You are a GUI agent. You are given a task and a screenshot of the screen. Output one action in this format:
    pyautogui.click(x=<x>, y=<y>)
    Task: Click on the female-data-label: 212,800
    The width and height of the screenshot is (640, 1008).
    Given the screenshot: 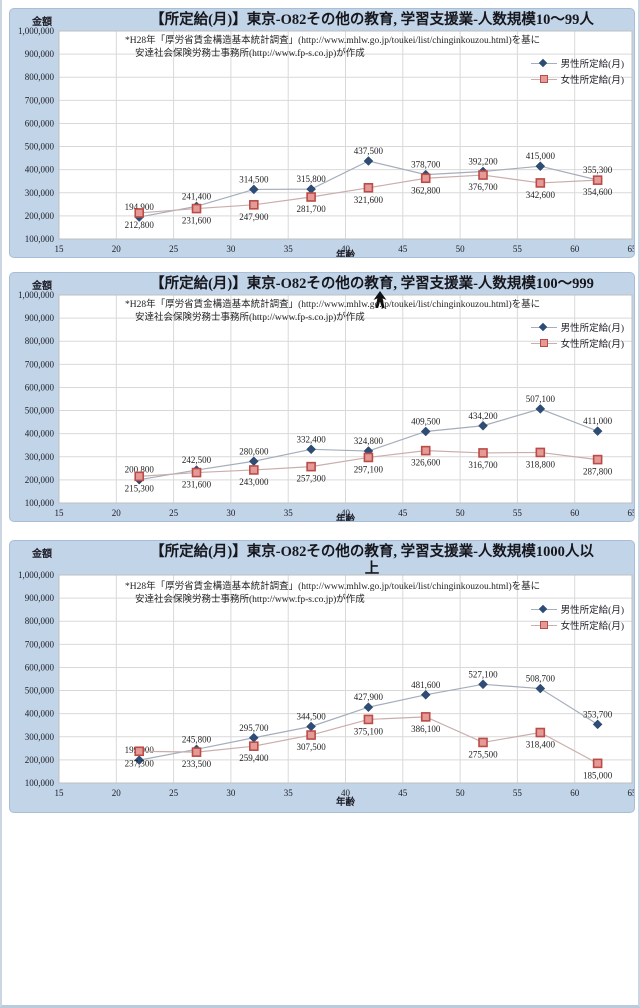 What is the action you would take?
    pyautogui.click(x=140, y=225)
    